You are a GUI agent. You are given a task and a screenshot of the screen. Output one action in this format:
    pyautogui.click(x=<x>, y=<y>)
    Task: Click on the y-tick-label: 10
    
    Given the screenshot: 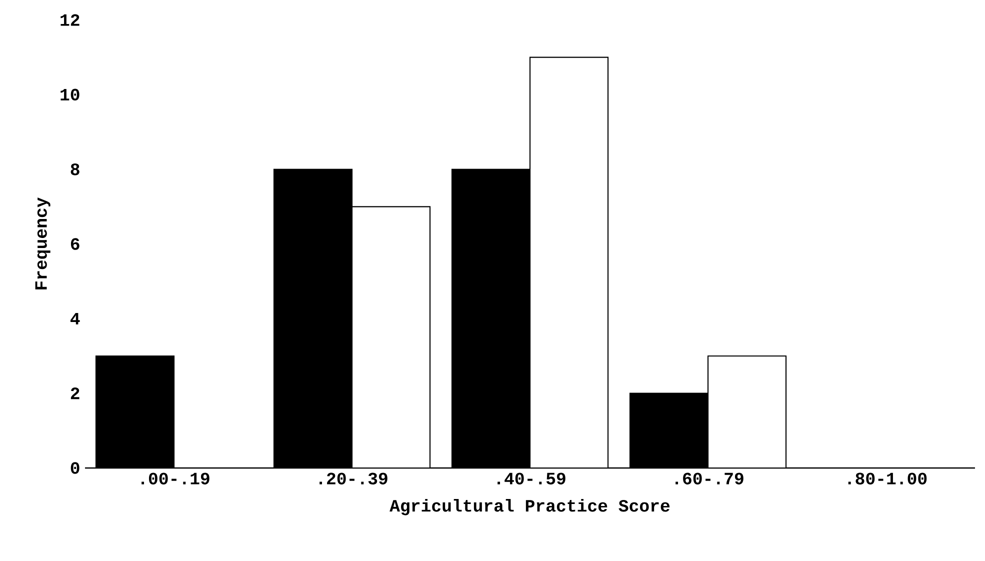 What is the action you would take?
    pyautogui.click(x=70, y=94)
    